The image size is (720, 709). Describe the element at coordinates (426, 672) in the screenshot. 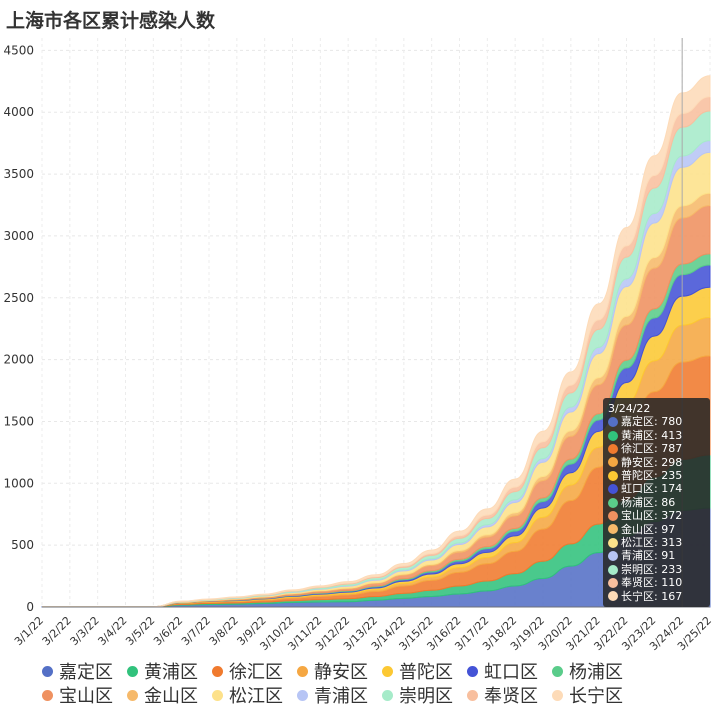

I see `legend-label: 普陀区` at that location.